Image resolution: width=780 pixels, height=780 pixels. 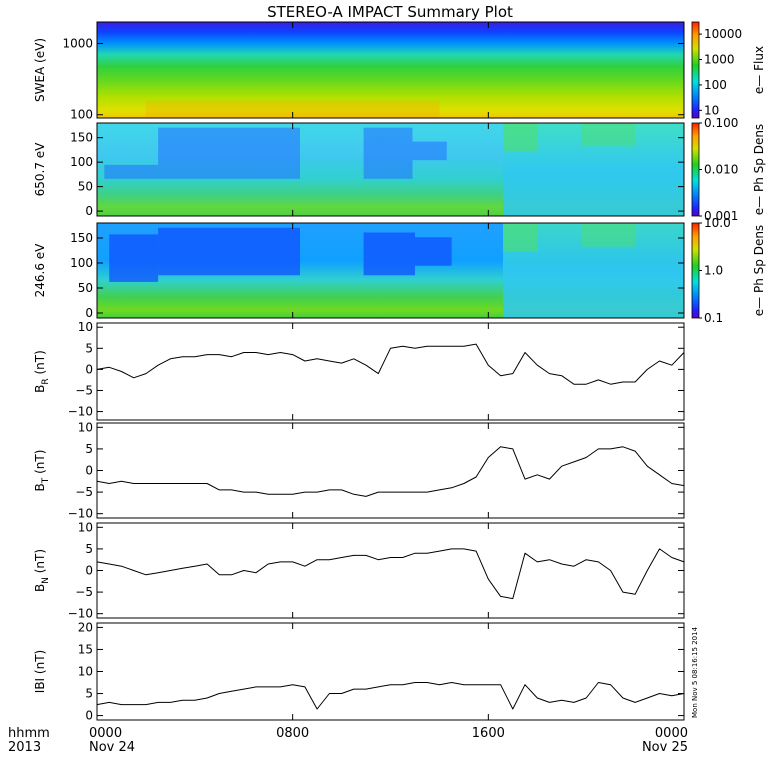 I want to click on panel-4: −10 −5 0 5 10 BR (nT), so click(x=359, y=370).